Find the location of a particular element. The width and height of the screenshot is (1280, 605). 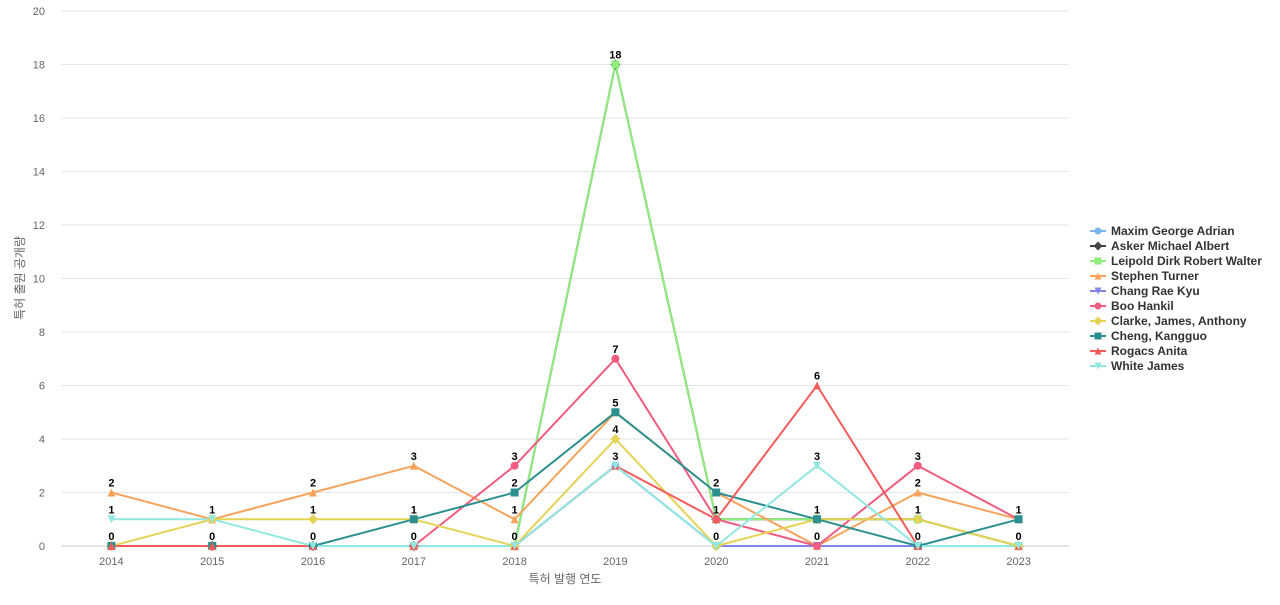

legend-item-cheng-kangguo: Cheng, Kangguo is located at coordinates (1148, 336).